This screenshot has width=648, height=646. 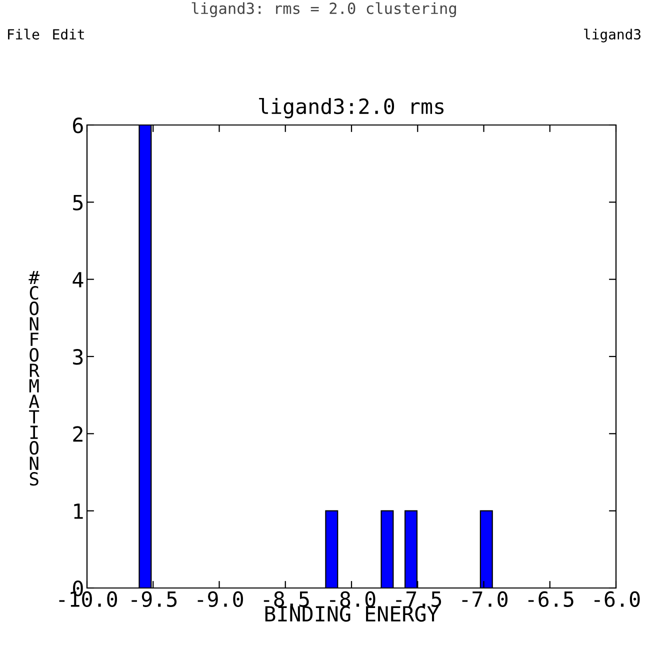 What do you see at coordinates (78, 126) in the screenshot?
I see `y-tick-label: 6` at bounding box center [78, 126].